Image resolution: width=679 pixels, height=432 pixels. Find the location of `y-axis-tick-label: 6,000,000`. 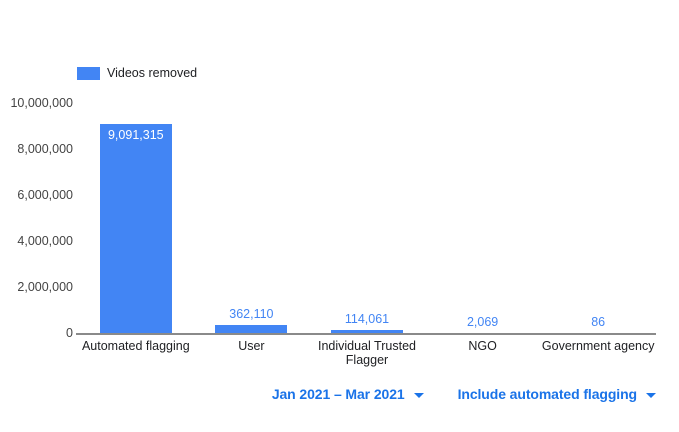

y-axis-tick-label: 6,000,000 is located at coordinates (45, 195).